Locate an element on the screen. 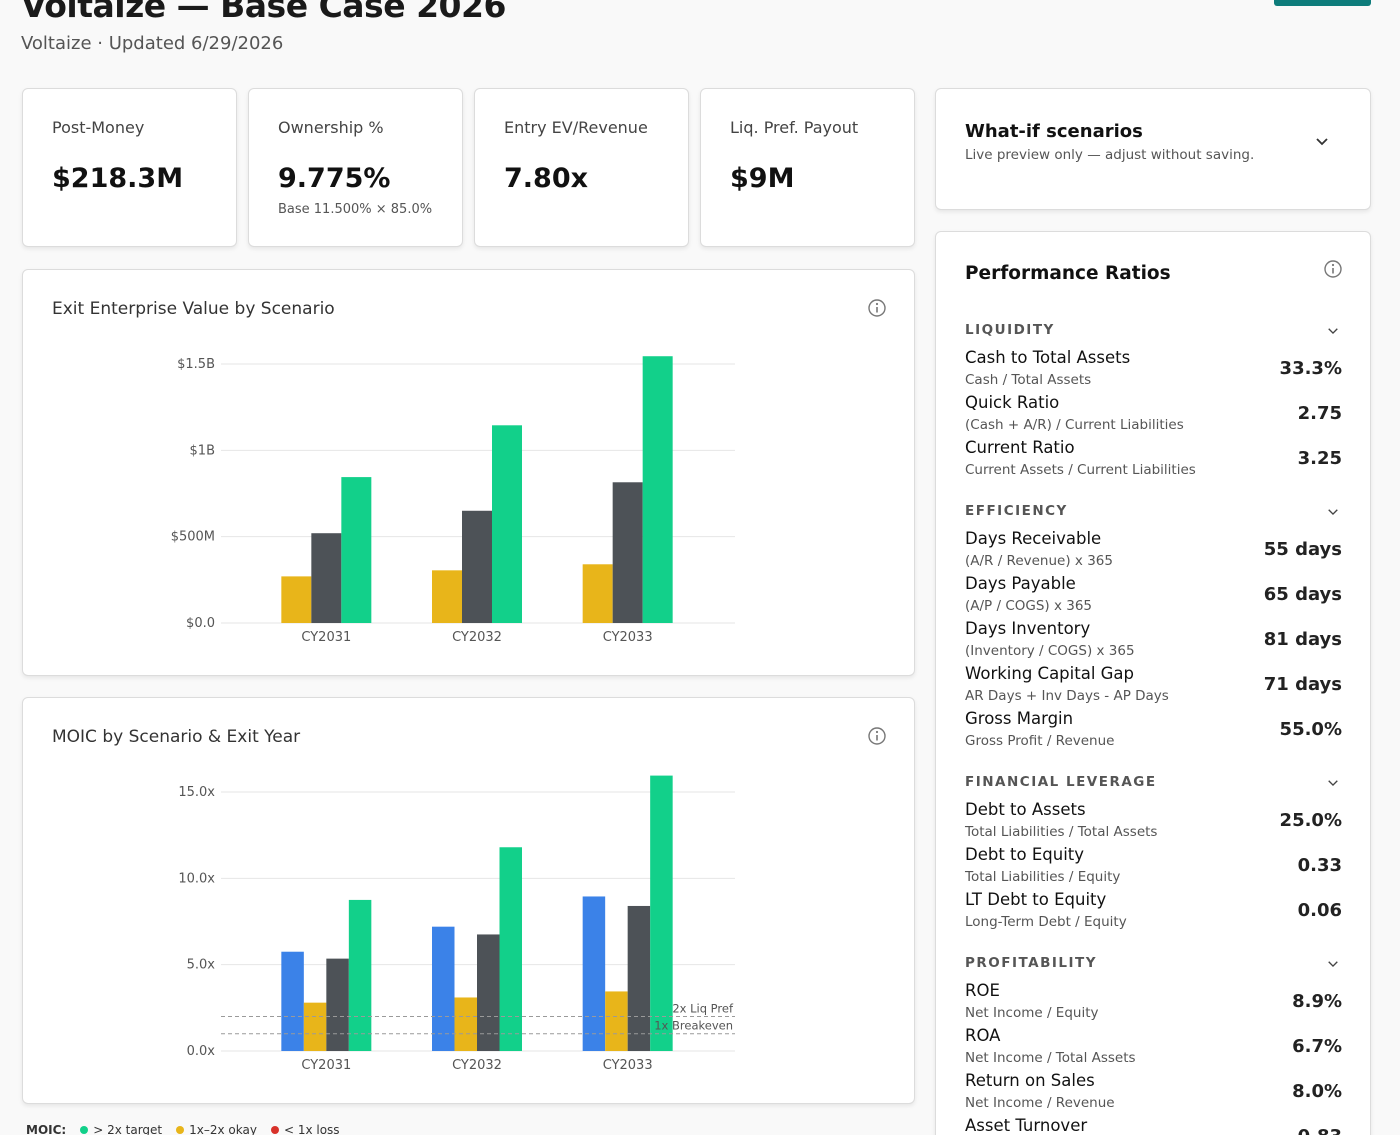 The image size is (1400, 1135). ratio-name: ROE is located at coordinates (982, 990).